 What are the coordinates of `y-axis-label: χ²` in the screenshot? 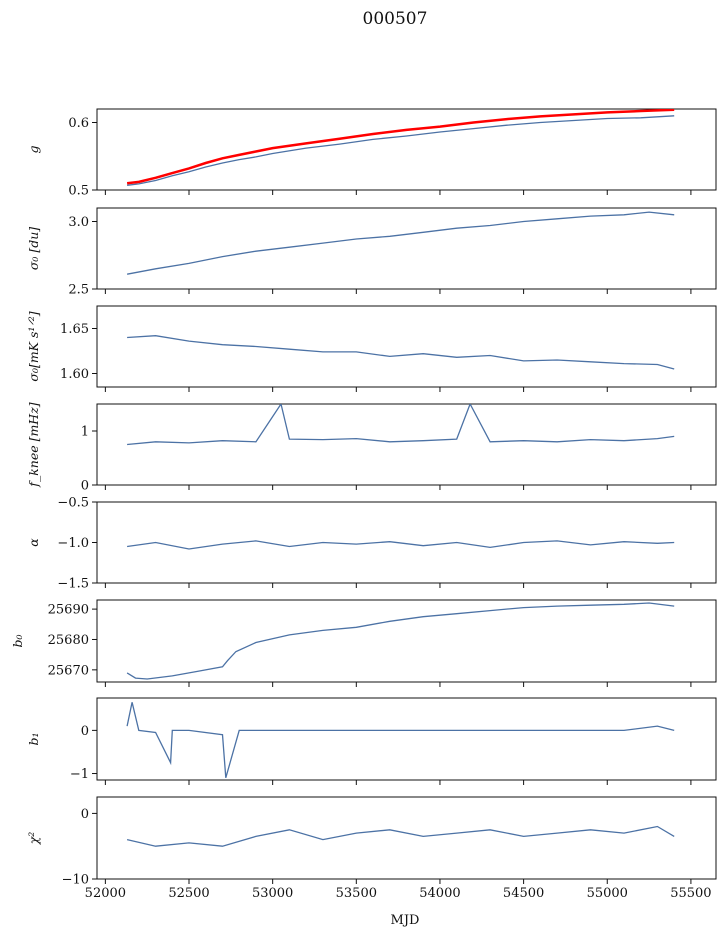 It's located at (33, 839).